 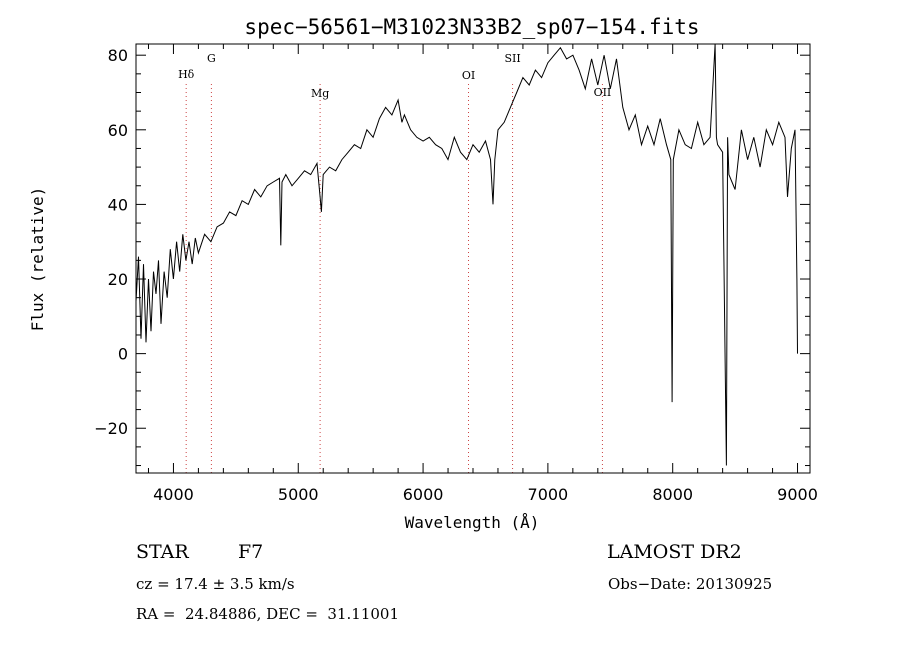 What do you see at coordinates (251, 552) in the screenshot?
I see `object-subclass: F7` at bounding box center [251, 552].